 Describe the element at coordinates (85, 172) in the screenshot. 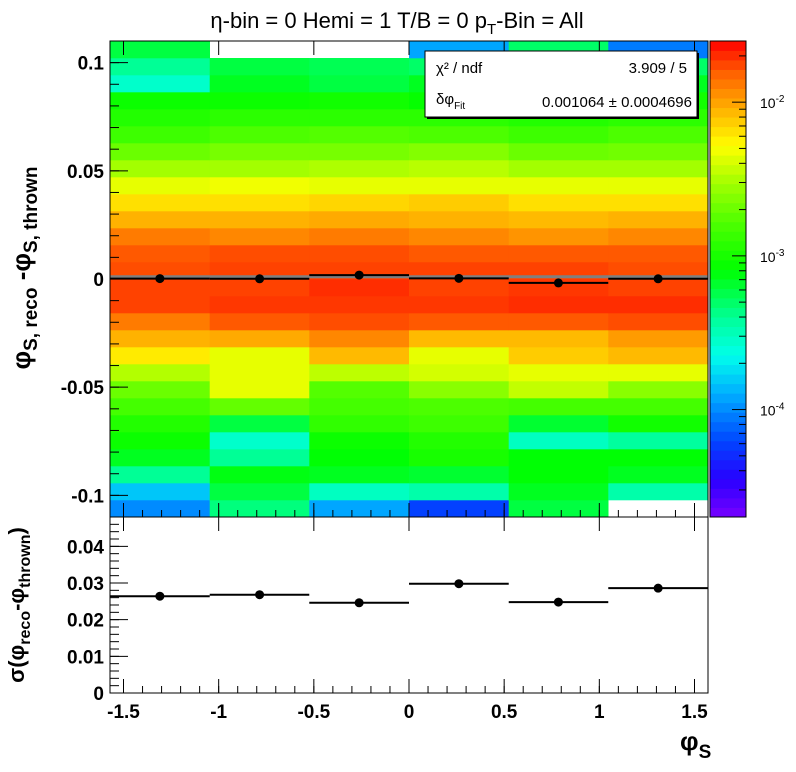

I see `heatmap-y-tick-label: 0.05` at that location.